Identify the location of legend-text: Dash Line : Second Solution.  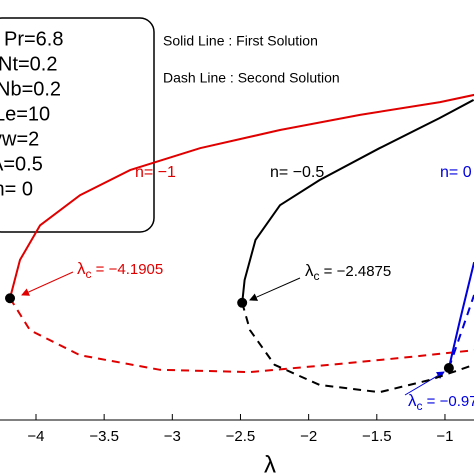
(251, 78).